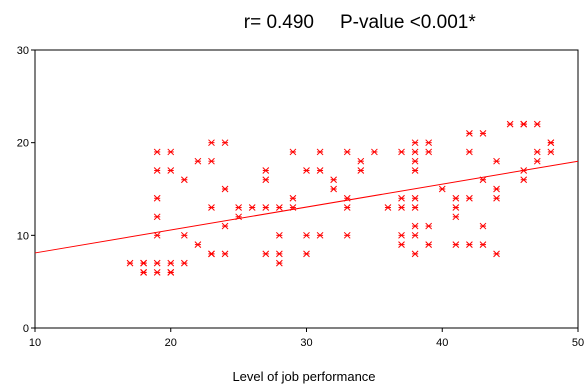 This screenshot has height=385, width=588. Describe the element at coordinates (26, 190) in the screenshot. I see `y-axis: 0 10 20 30` at that location.